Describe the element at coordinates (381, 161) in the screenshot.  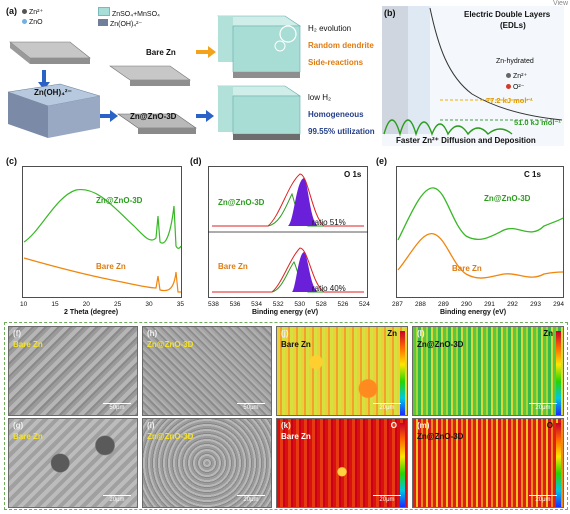
I see `panel-e-label: (e)` at that location.